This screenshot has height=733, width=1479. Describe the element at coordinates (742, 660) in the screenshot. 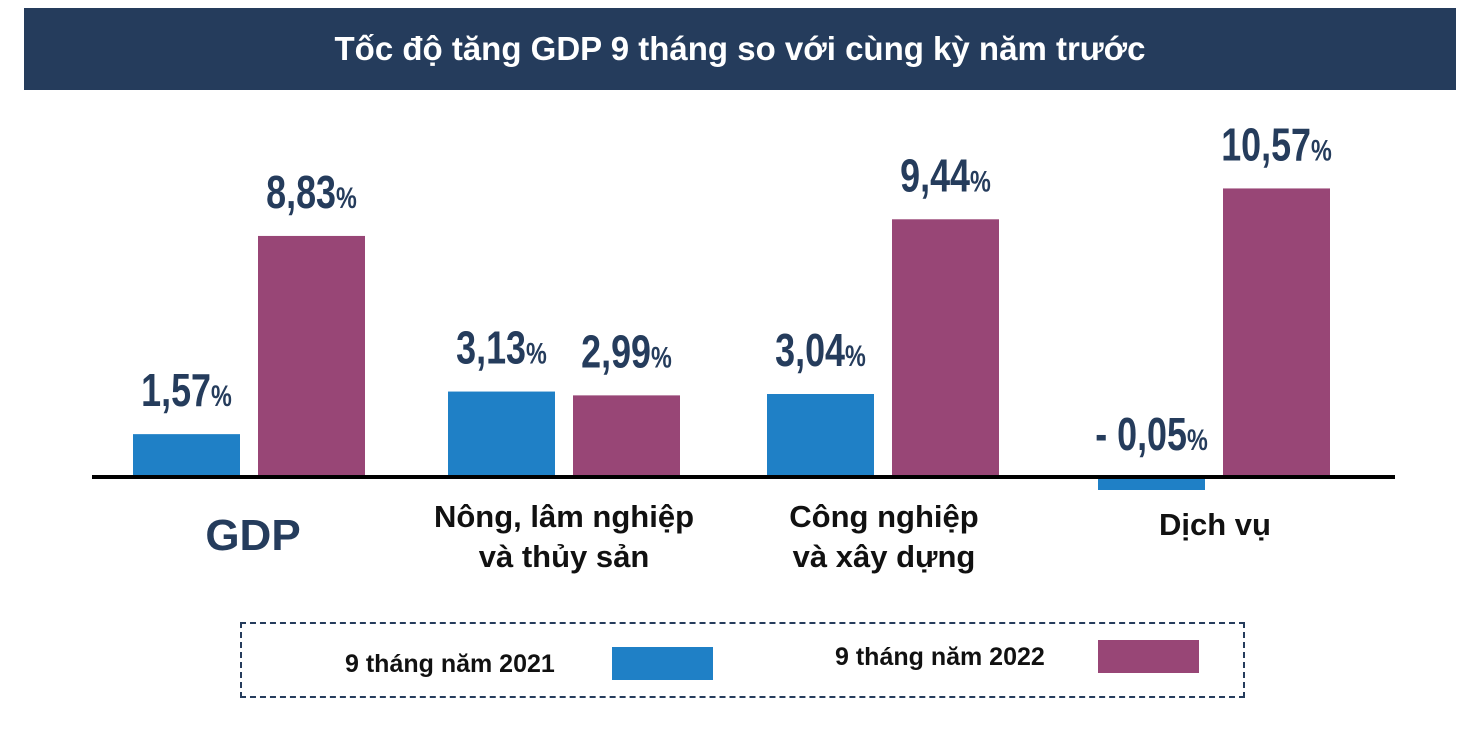

I see `legend` at that location.